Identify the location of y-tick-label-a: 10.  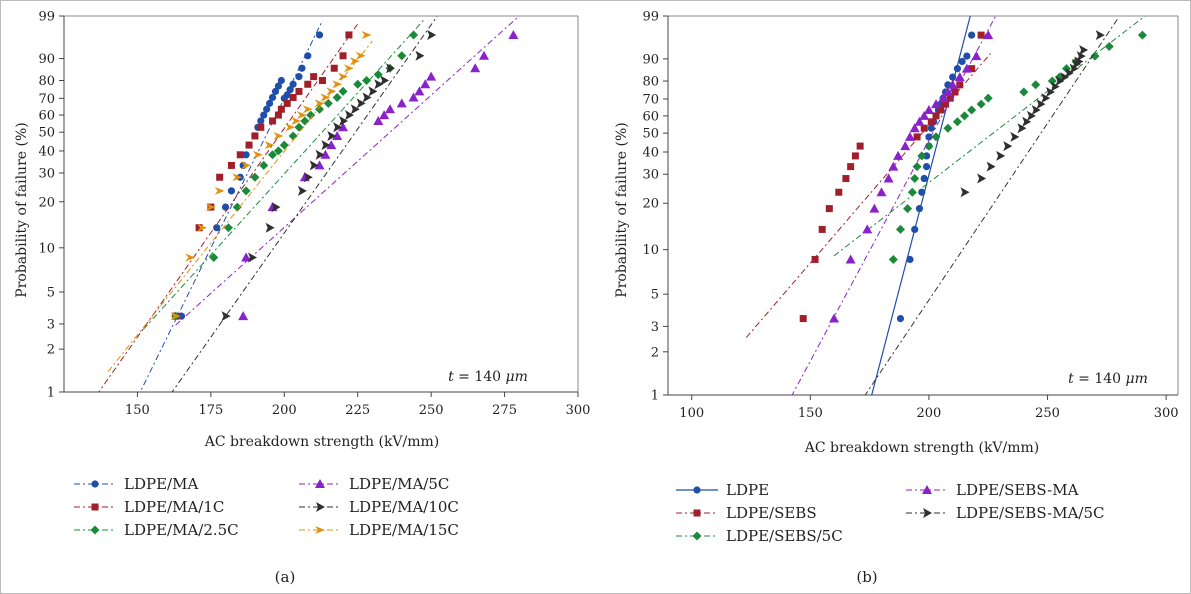
(46, 248).